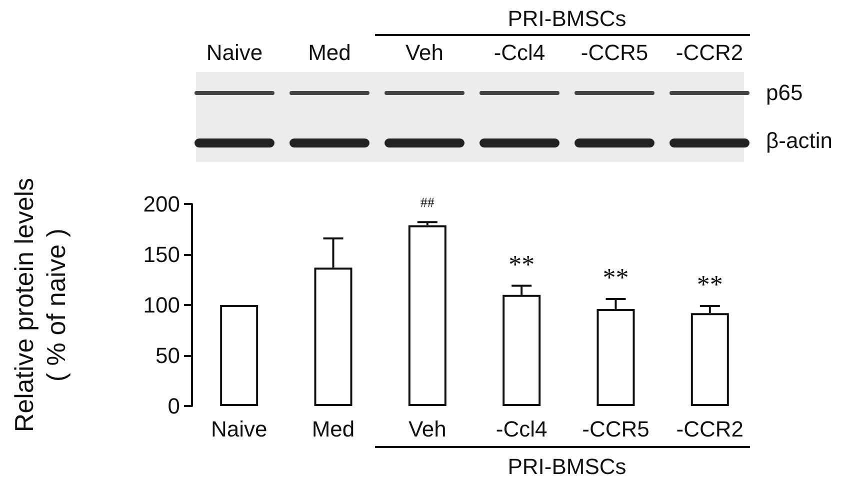  I want to click on x-tick-label: Veh, so click(427, 429).